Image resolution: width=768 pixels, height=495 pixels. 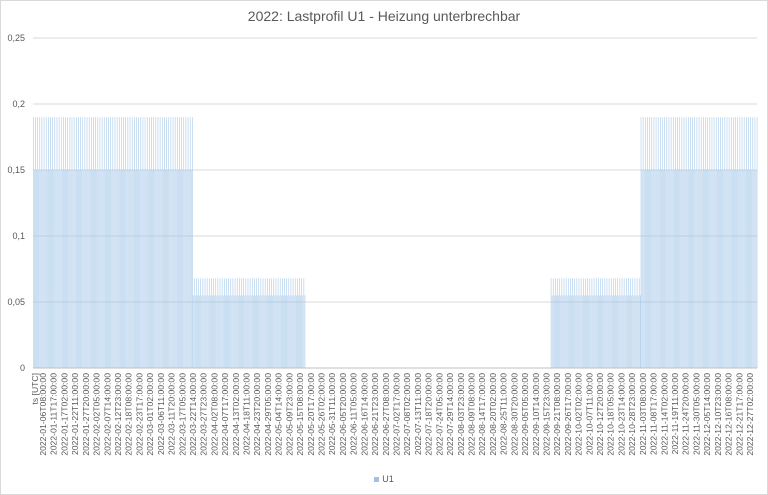 What do you see at coordinates (182, 414) in the screenshot?
I see `x-tick-label: 2022-03-17T05:00:00` at bounding box center [182, 414].